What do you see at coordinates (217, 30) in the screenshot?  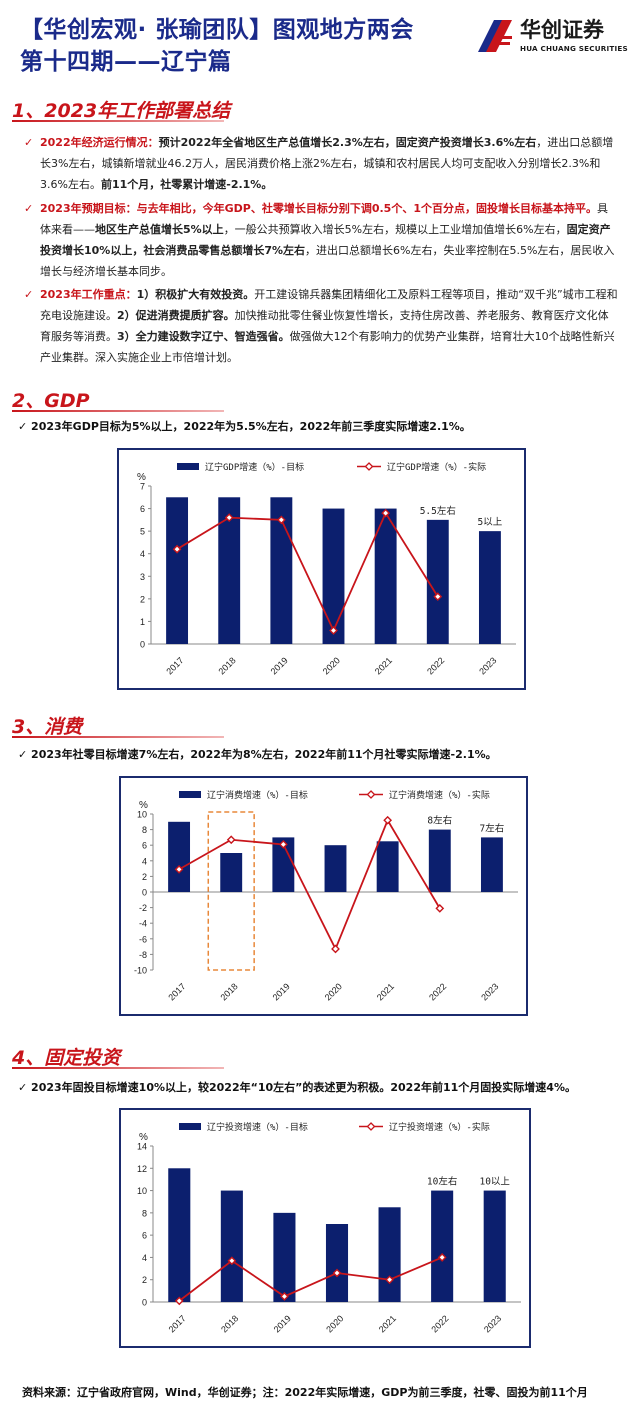 I see `page-title-line1: 【华创宏观· 张瑜团队】图观地方两会` at bounding box center [217, 30].